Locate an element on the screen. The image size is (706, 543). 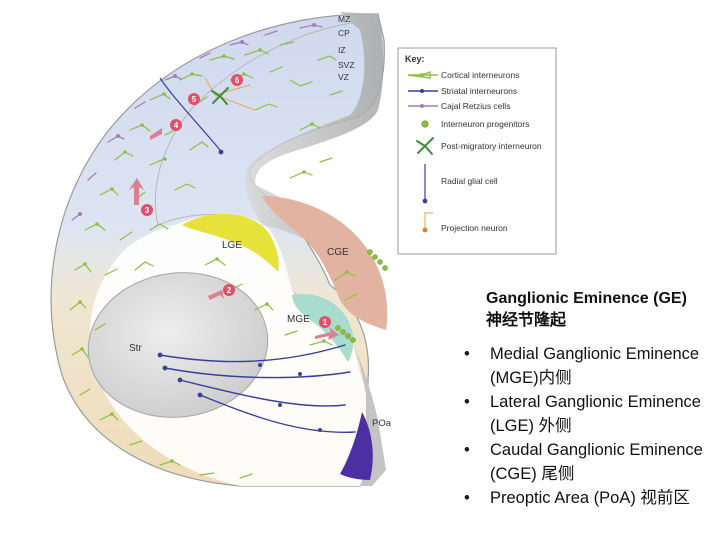
striatal-interneurons is located at coordinates (257, 388).